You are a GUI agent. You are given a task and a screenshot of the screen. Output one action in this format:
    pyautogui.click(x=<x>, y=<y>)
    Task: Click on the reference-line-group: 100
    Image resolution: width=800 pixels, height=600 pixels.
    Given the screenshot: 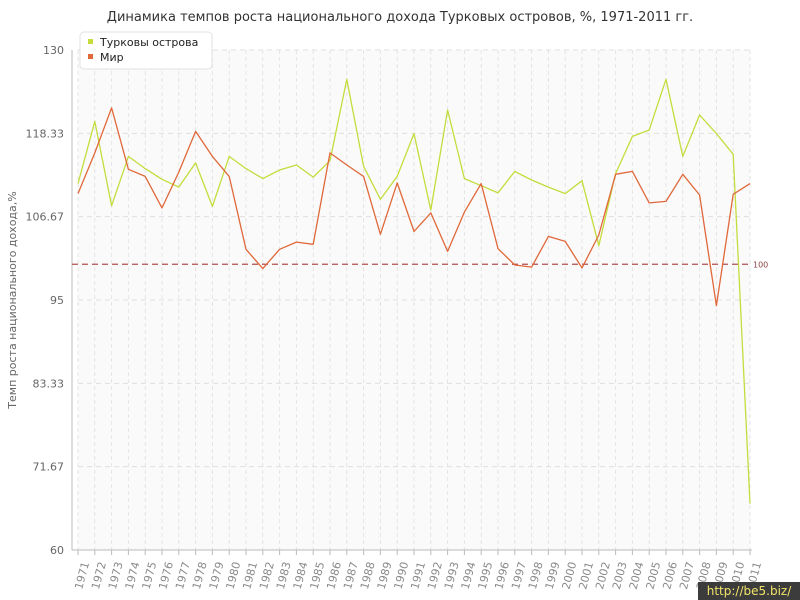 What is the action you would take?
    pyautogui.click(x=420, y=264)
    